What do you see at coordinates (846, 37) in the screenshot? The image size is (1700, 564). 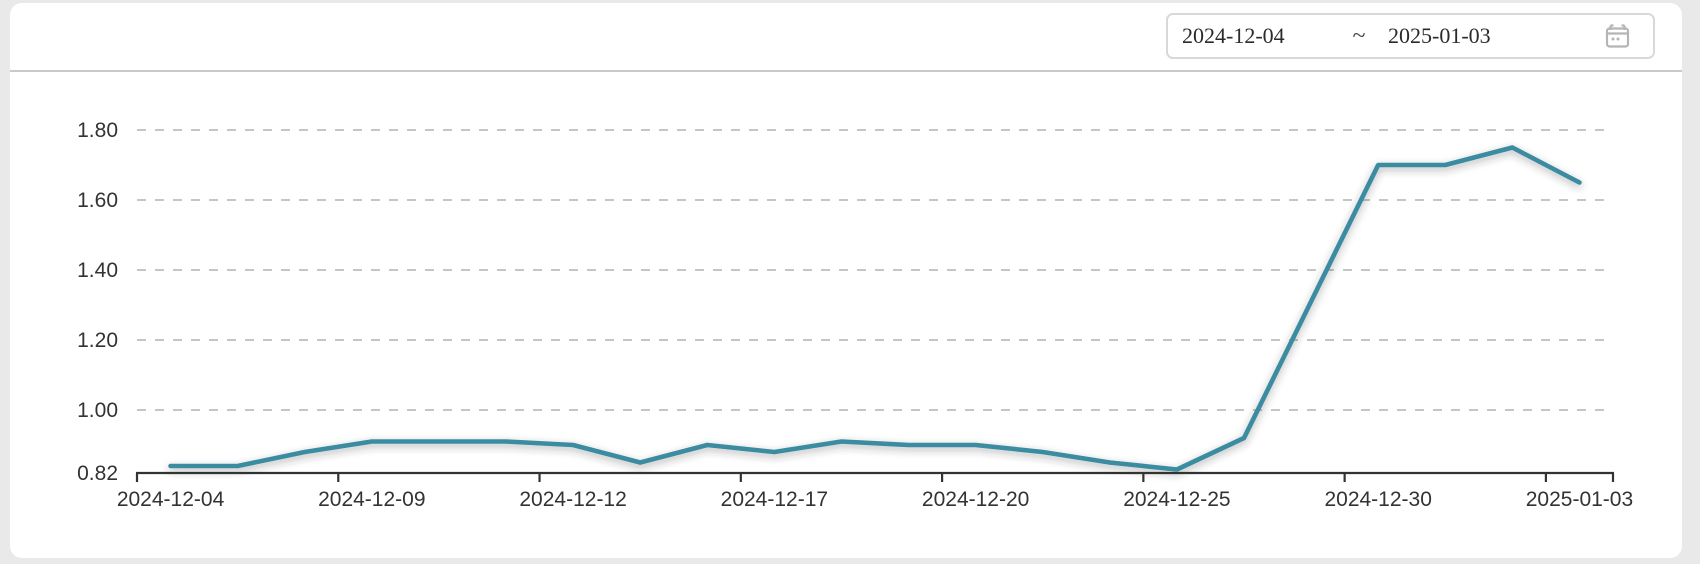 I see `header-bar: 2024-12-04 ~ 2025-01-03` at bounding box center [846, 37].